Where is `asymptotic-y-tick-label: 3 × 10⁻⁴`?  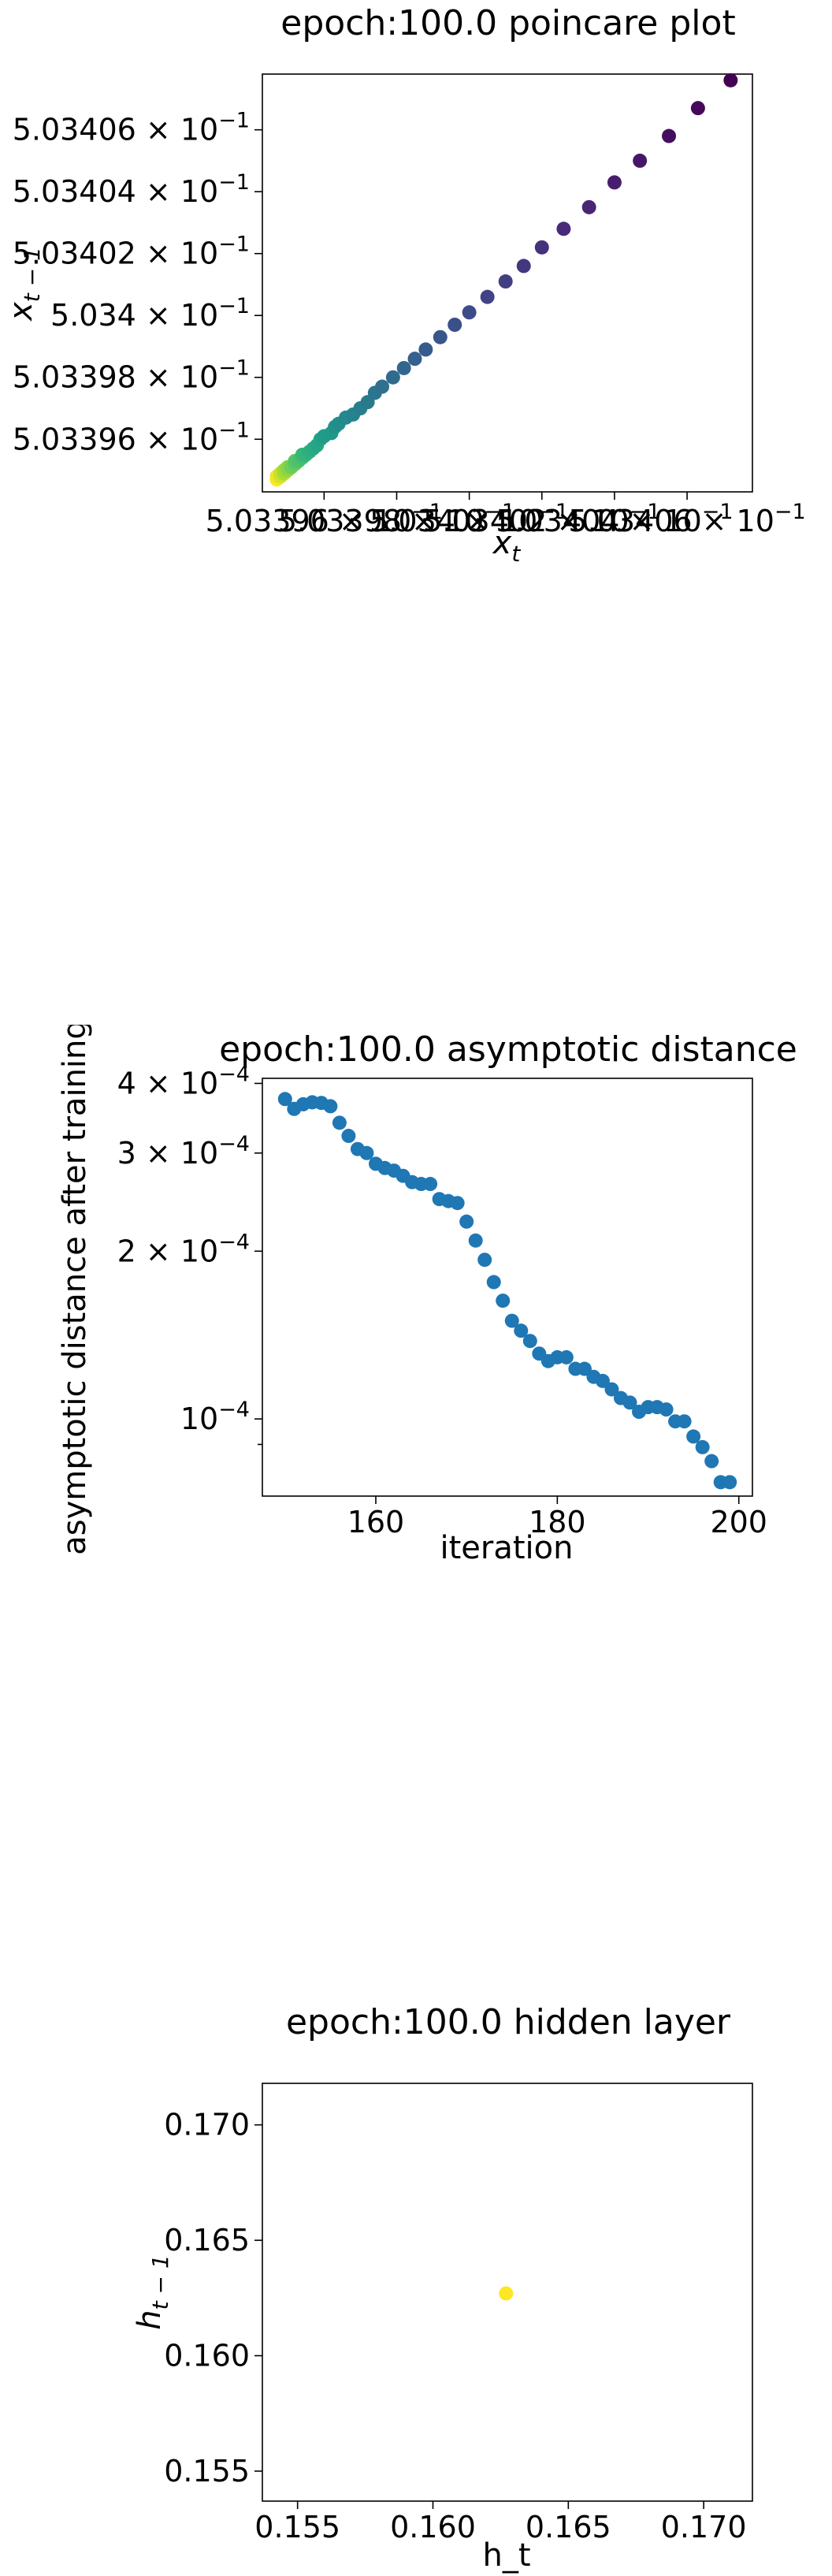 asymptotic-y-tick-label: 3 × 10⁻⁴ is located at coordinates (183, 1151).